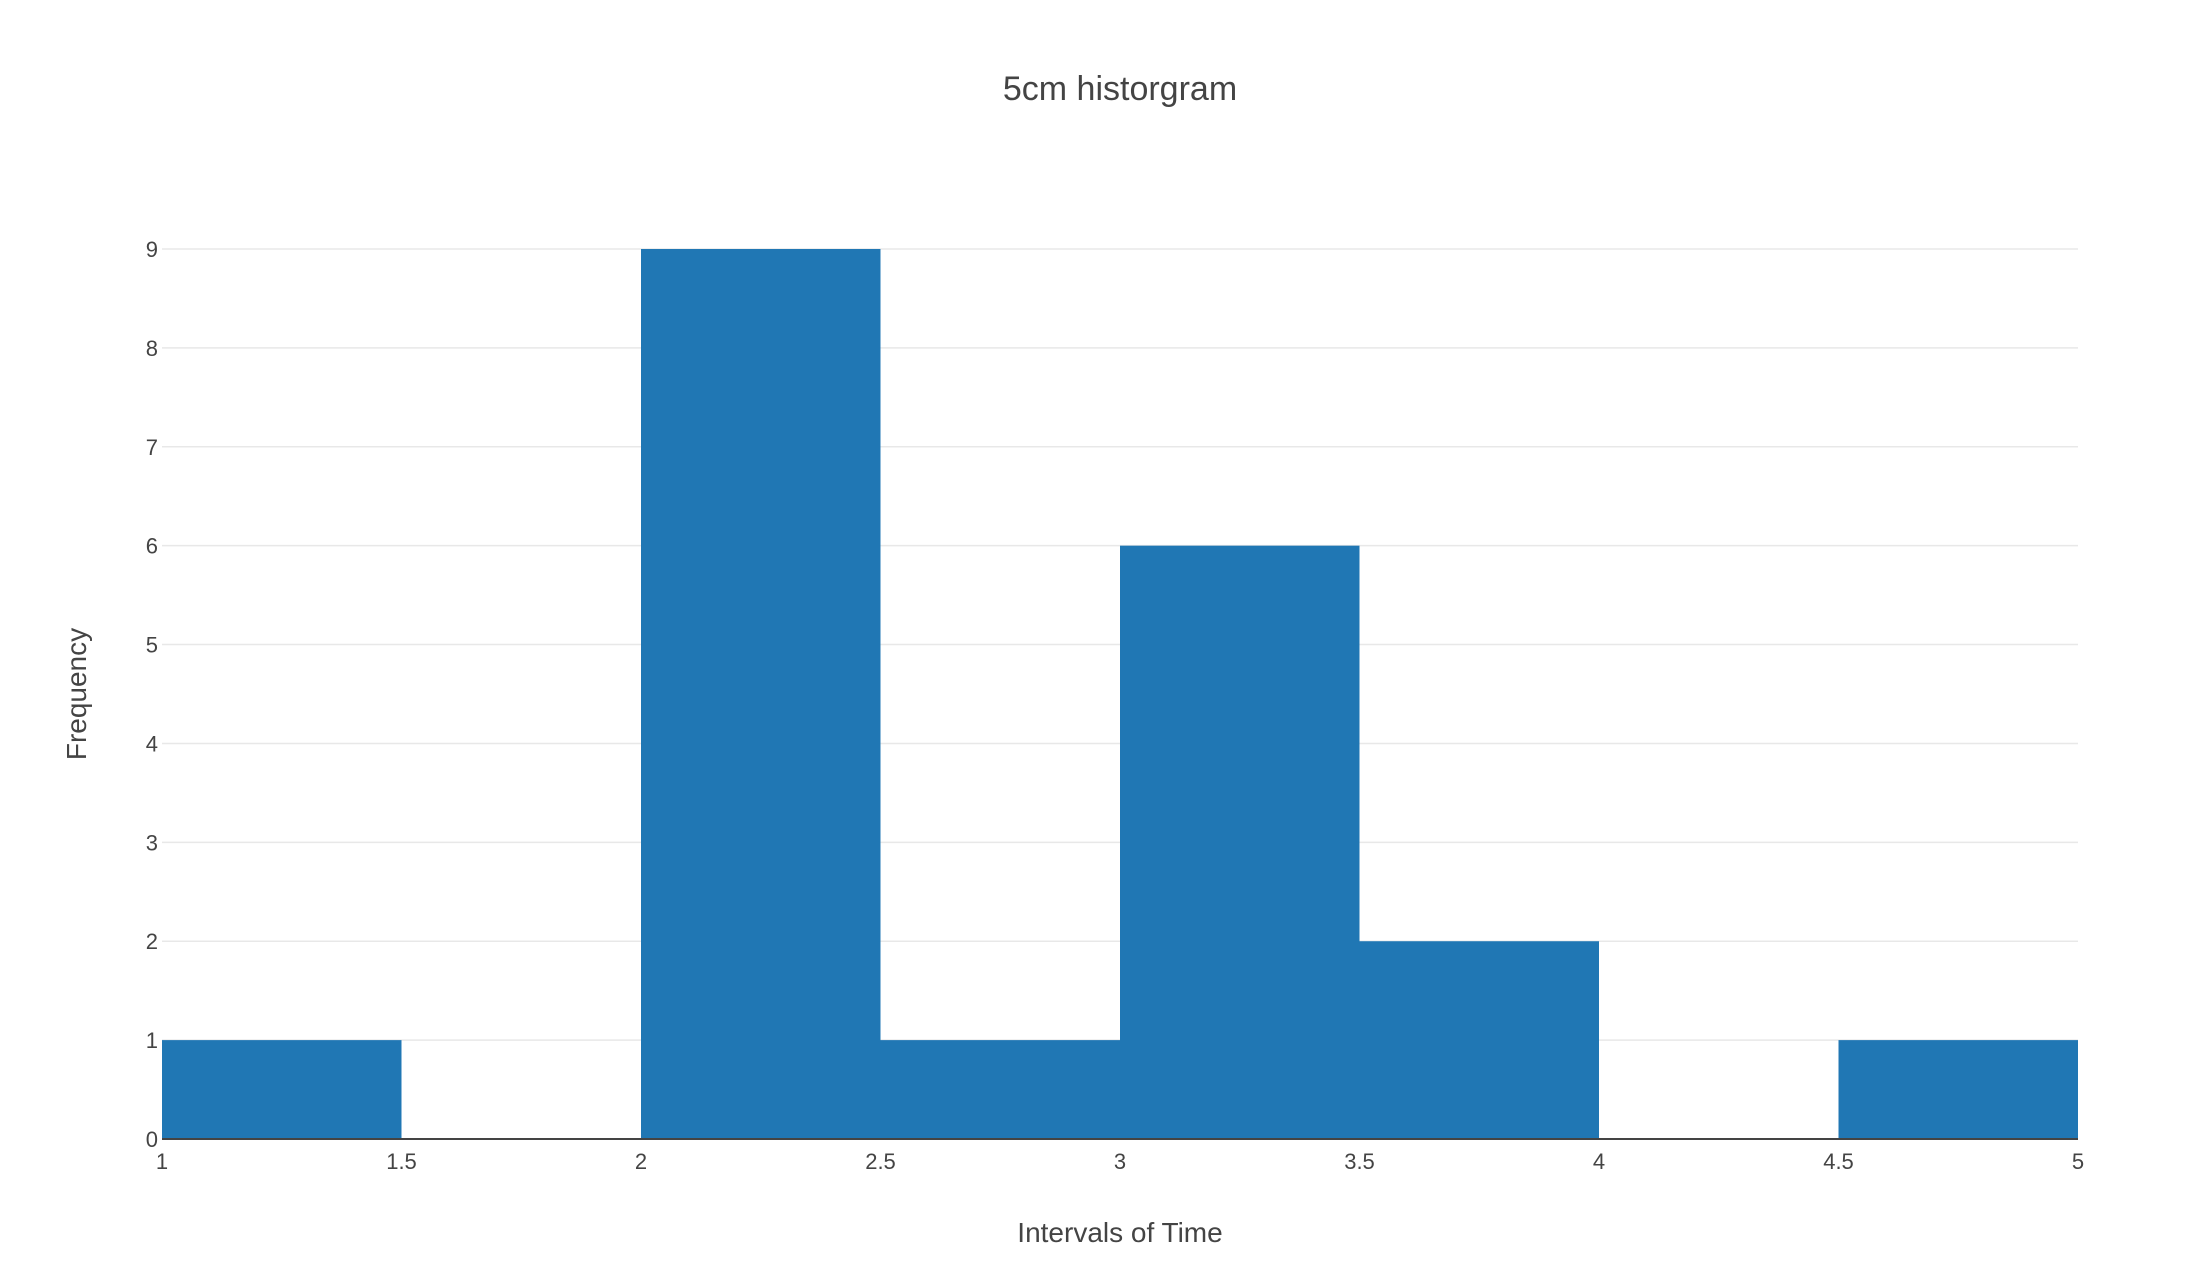 This screenshot has width=2210, height=1284. I want to click on x-tick-label: 1.5, so click(401, 1161).